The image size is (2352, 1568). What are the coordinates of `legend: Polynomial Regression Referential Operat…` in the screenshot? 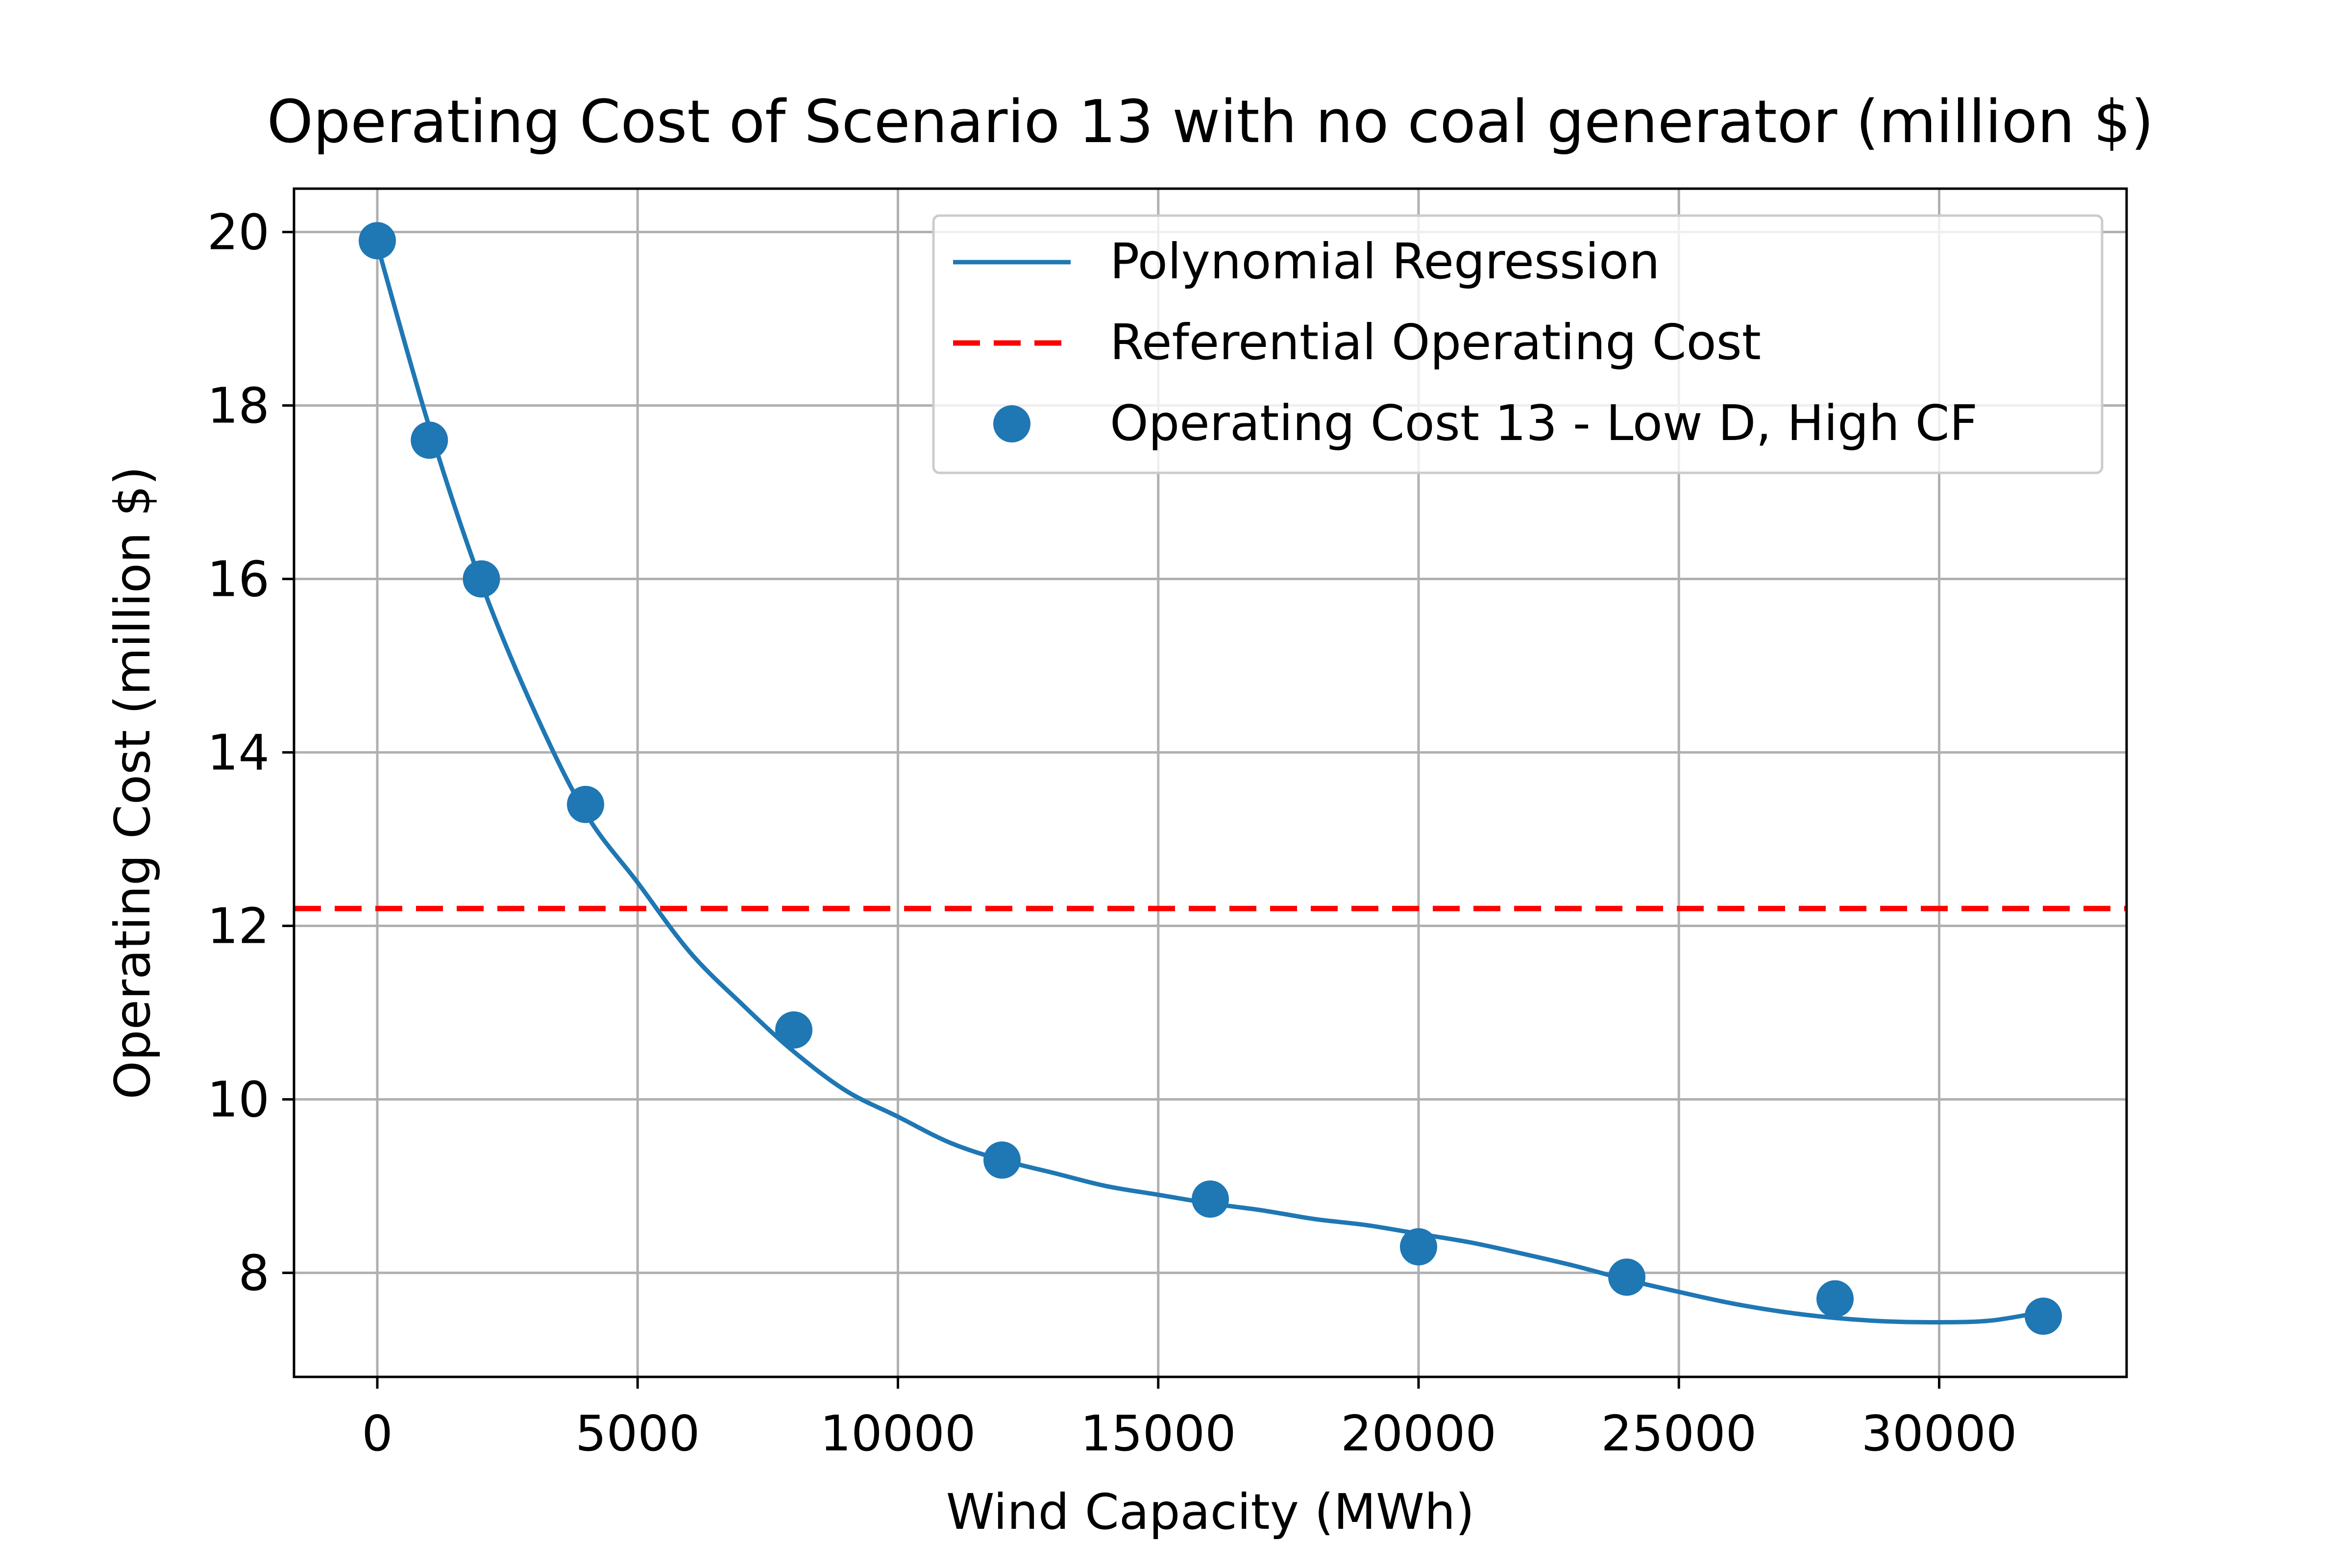 It's located at (1518, 344).